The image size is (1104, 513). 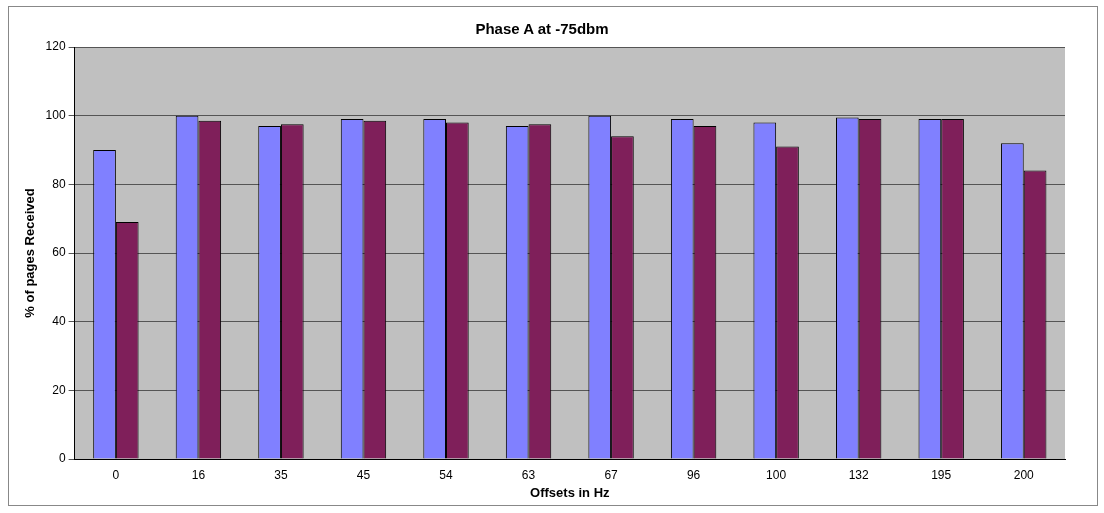 What do you see at coordinates (59, 183) in the screenshot?
I see `y-tick-label: 80` at bounding box center [59, 183].